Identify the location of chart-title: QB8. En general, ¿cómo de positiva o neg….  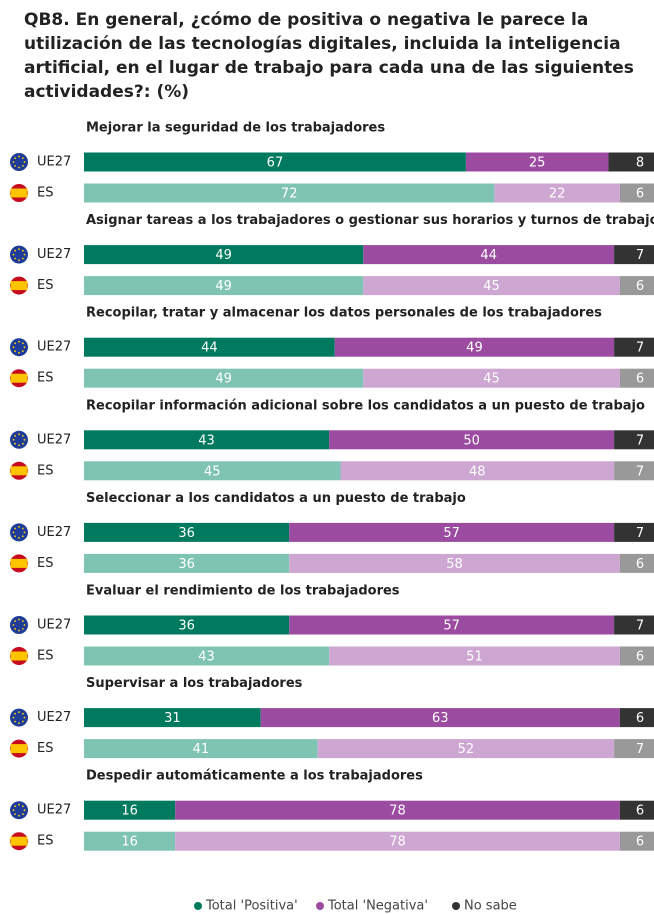
(329, 56).